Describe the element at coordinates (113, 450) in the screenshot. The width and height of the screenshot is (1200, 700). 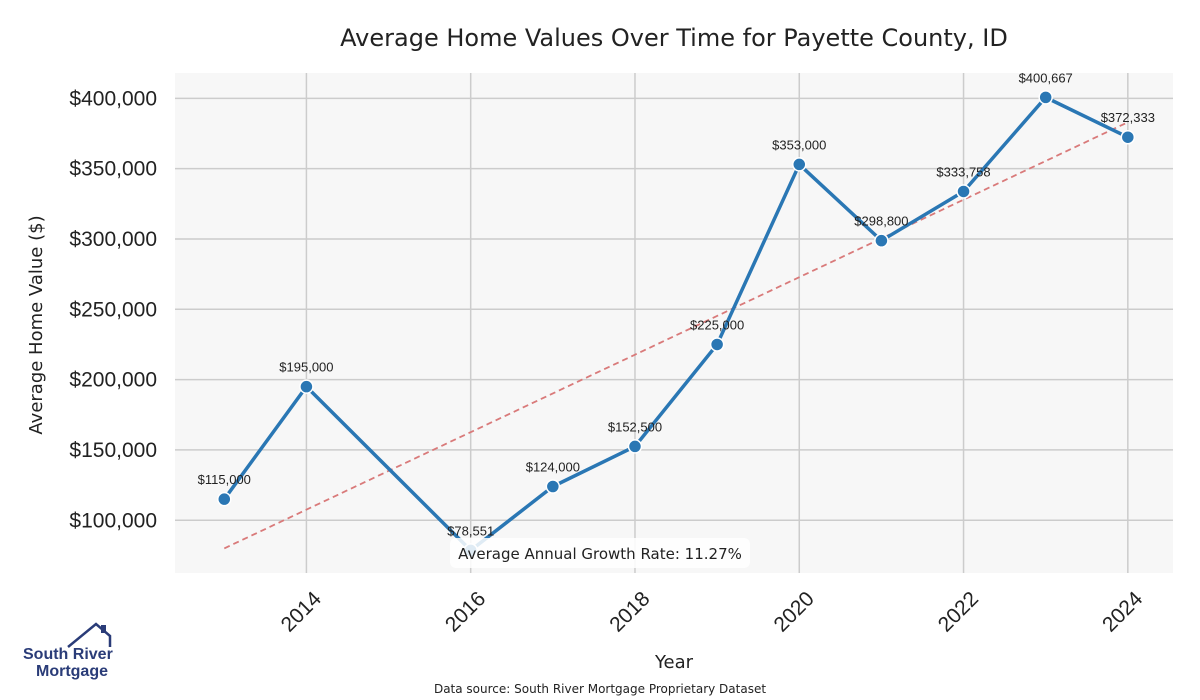
I see `y-tick-label: $150,000` at that location.